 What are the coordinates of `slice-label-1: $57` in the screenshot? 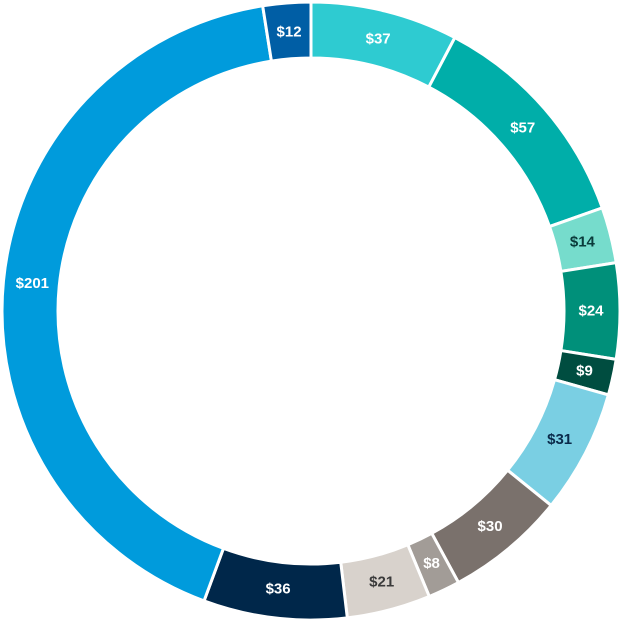 It's located at (522, 127).